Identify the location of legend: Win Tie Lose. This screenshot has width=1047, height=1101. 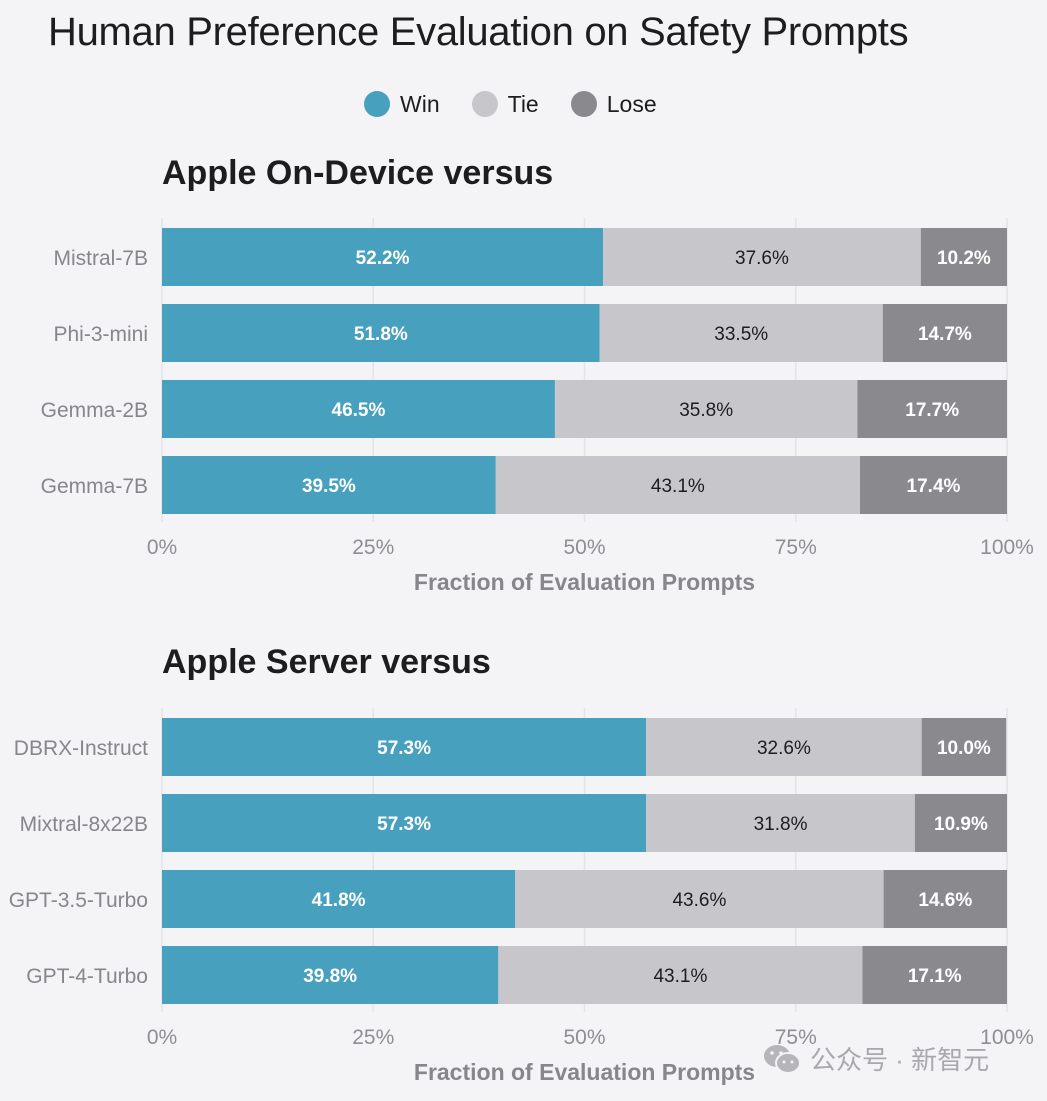
(526, 104).